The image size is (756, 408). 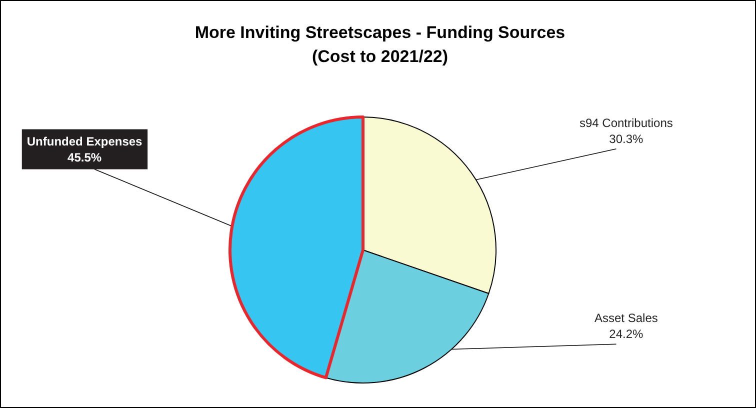 What do you see at coordinates (626, 334) in the screenshot?
I see `data-label: 24.2%` at bounding box center [626, 334].